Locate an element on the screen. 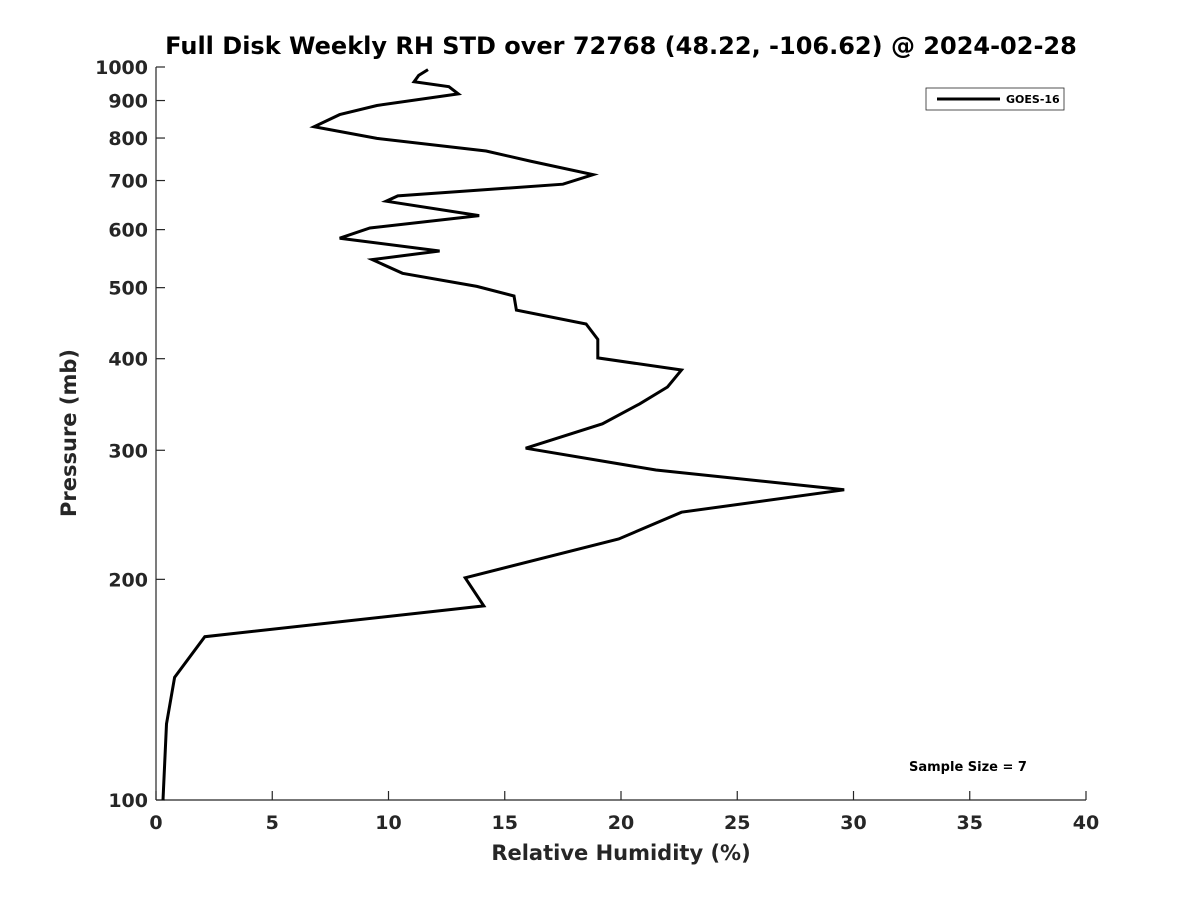 Image resolution: width=1200 pixels, height=900 pixels. y-axis-ticks: 100 200 300 400 500 600 700 800 900 1000 is located at coordinates (130, 434).